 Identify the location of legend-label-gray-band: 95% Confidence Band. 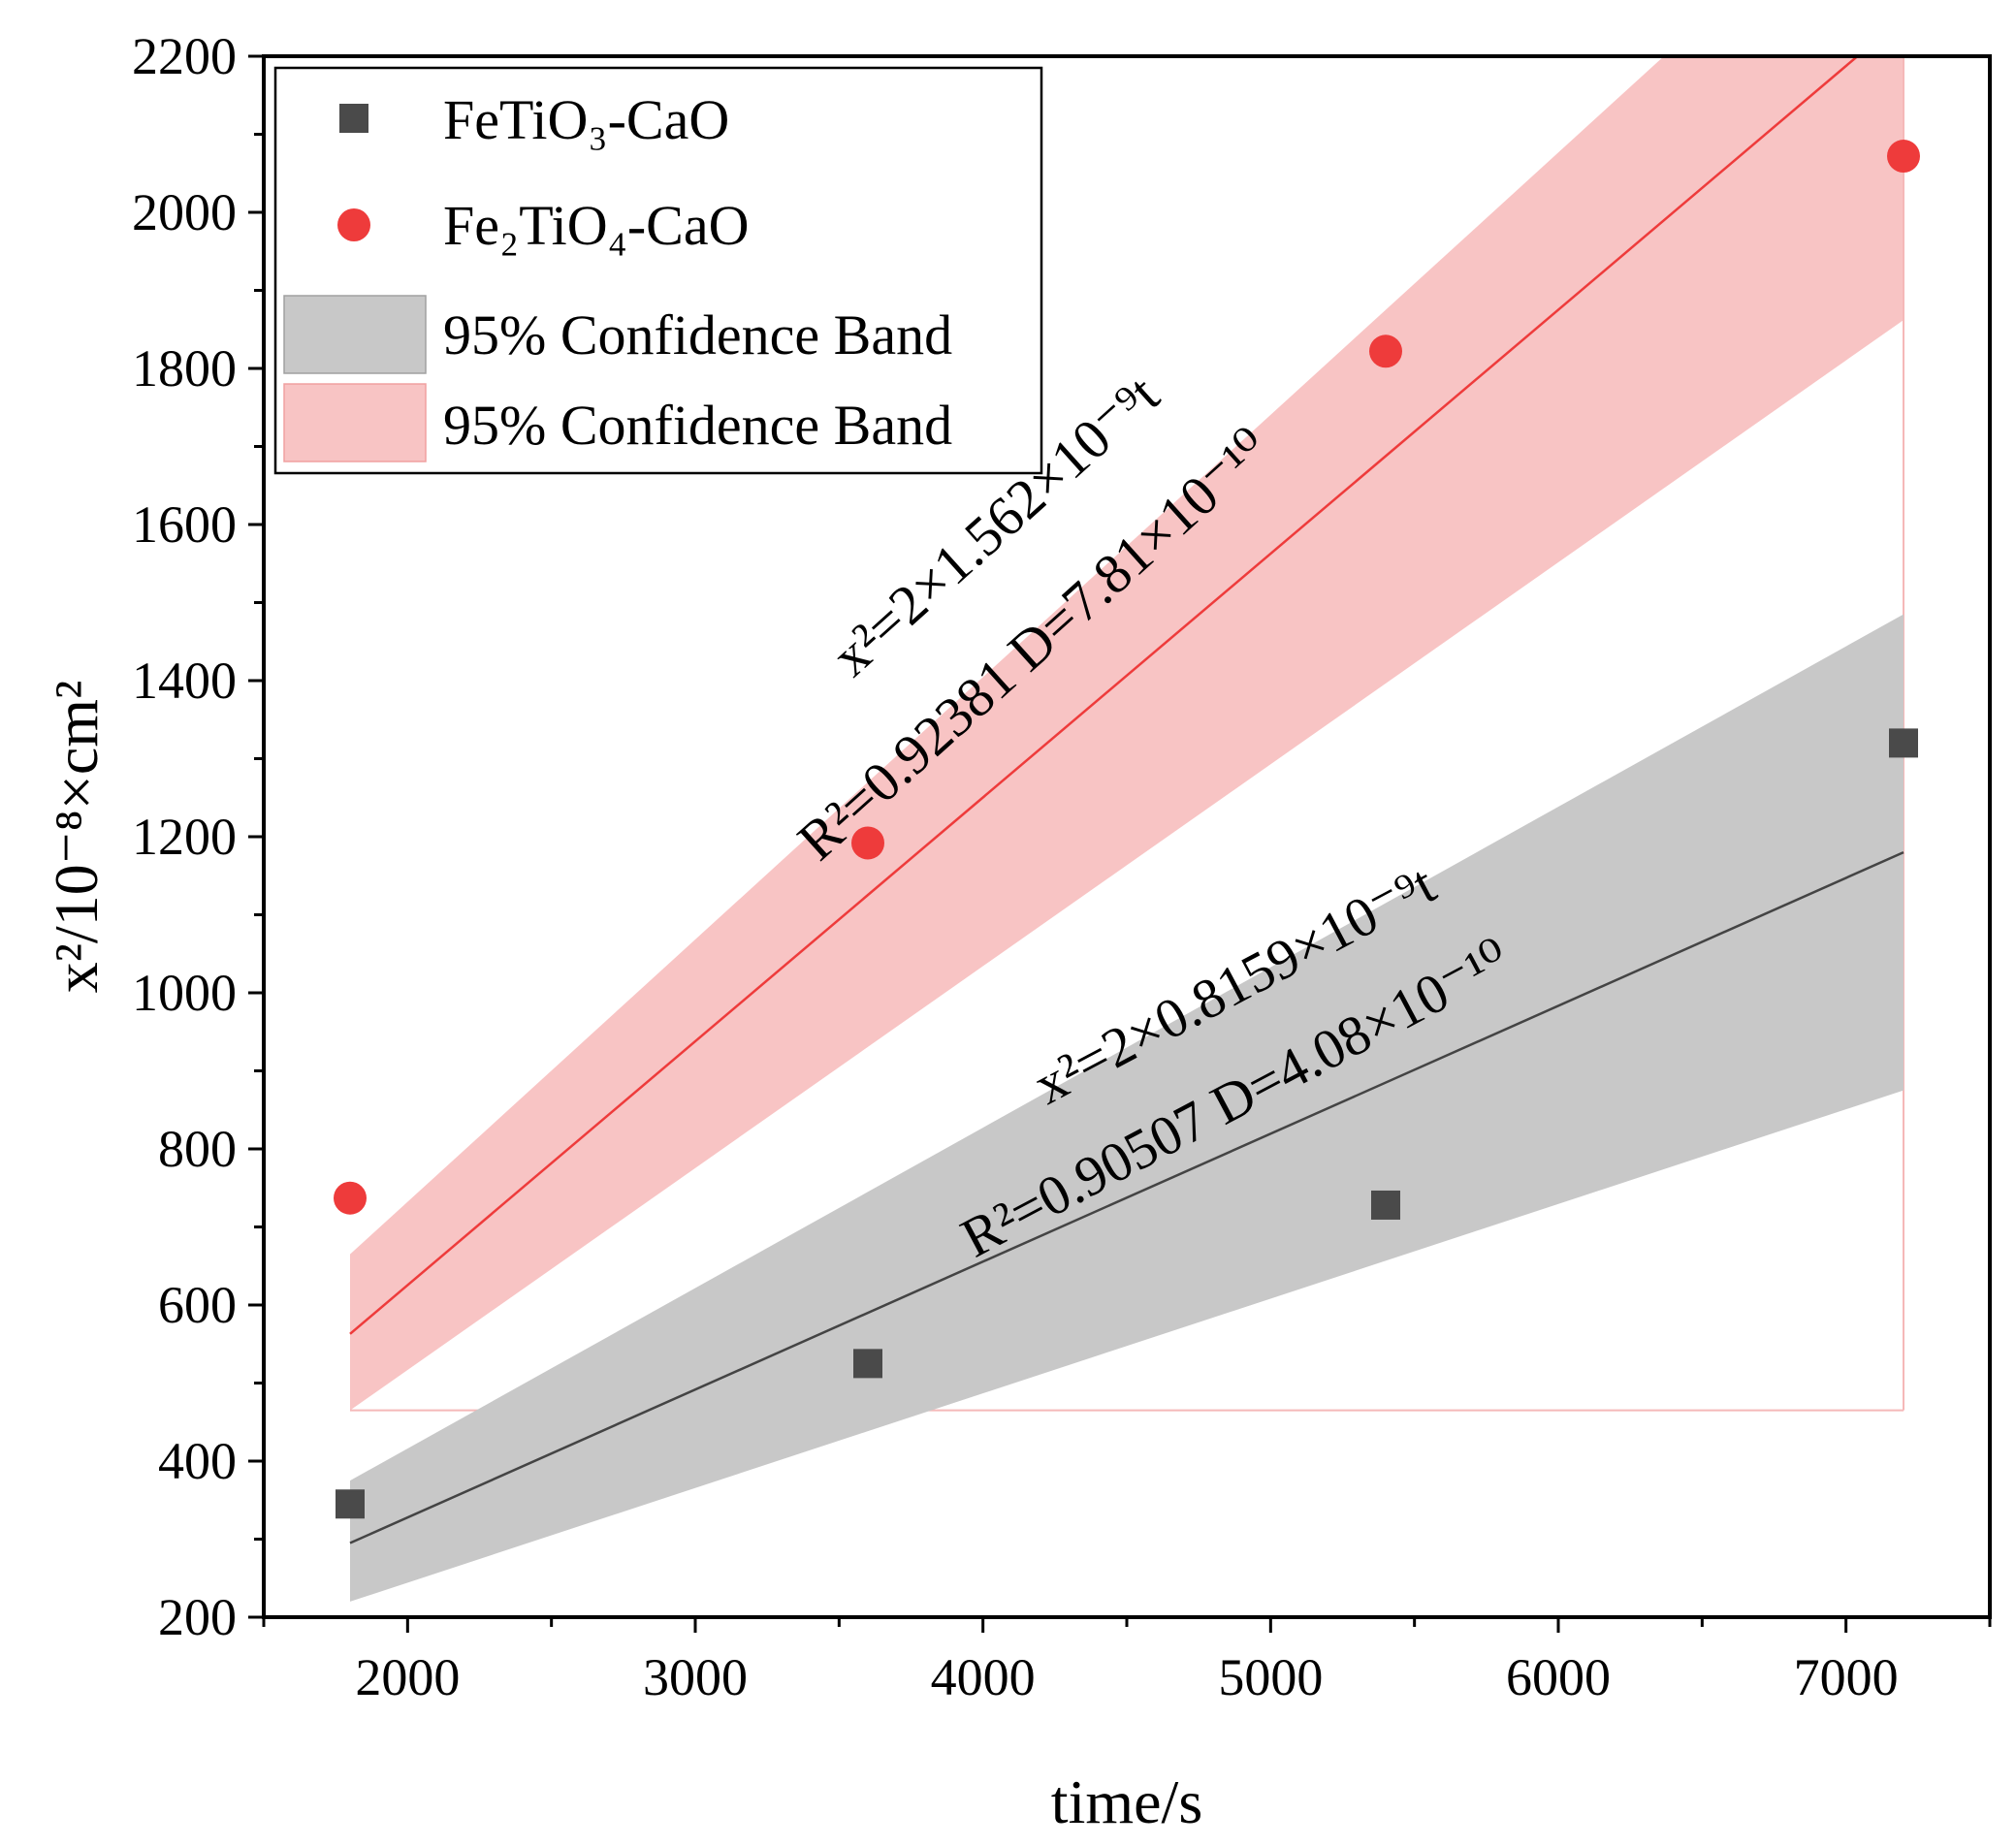
(697, 335).